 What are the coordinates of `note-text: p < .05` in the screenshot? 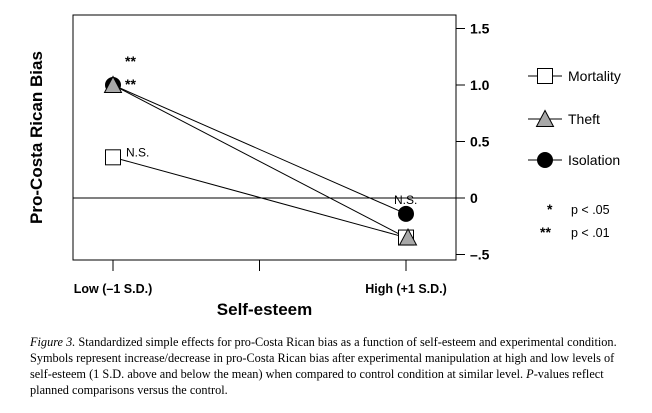 It's located at (590, 210).